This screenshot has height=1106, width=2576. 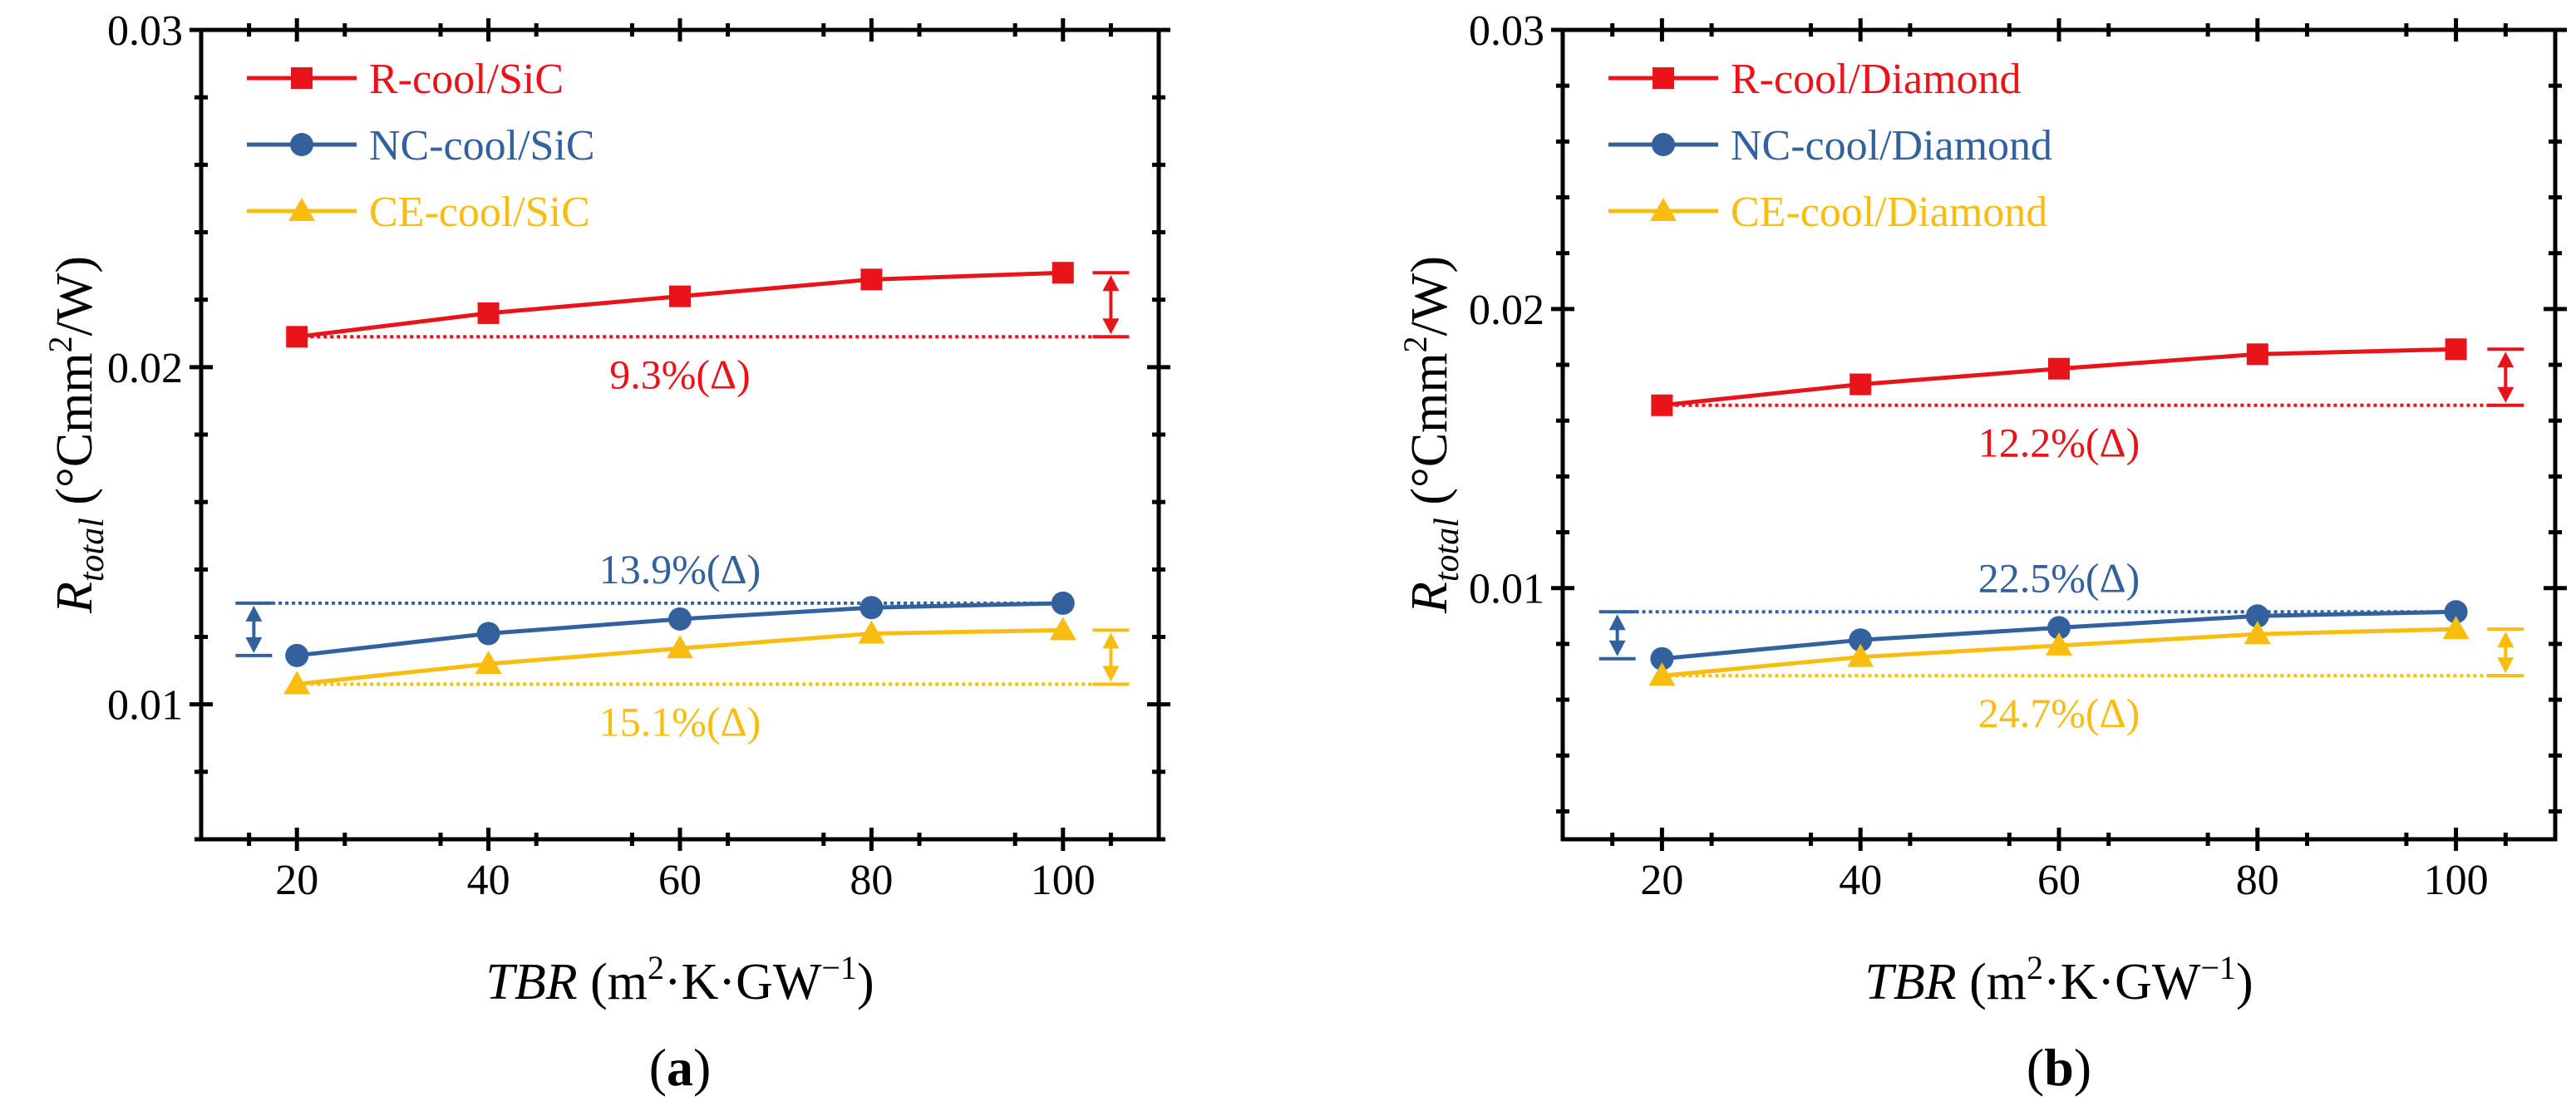 I want to click on panel-label: (b), so click(x=2059, y=1067).